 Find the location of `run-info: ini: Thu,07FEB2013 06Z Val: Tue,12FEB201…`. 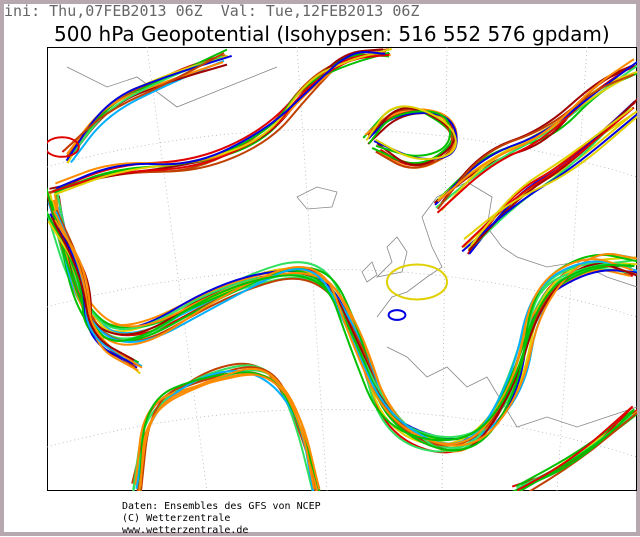

run-info: ini: Thu,07FEB2013 06Z Val: Tue,12FEB201… is located at coordinates (212, 11).